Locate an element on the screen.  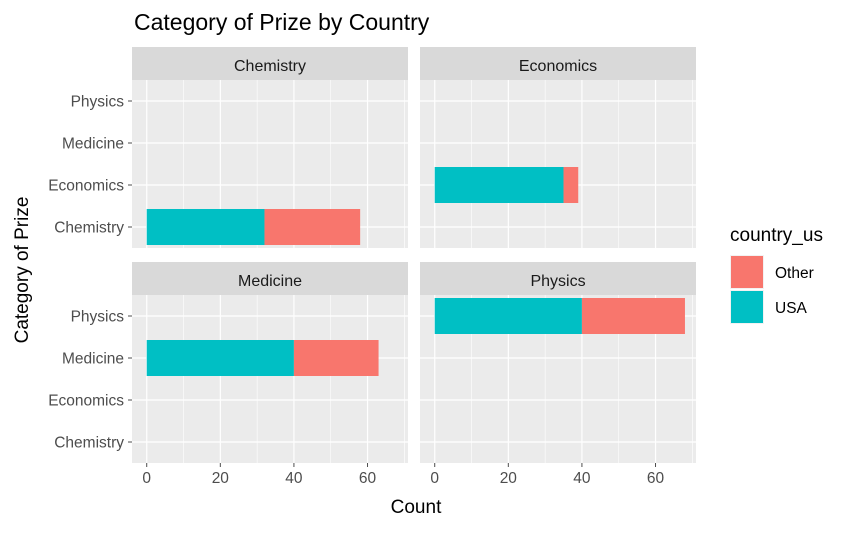
bar-other-medicine is located at coordinates (336, 358).